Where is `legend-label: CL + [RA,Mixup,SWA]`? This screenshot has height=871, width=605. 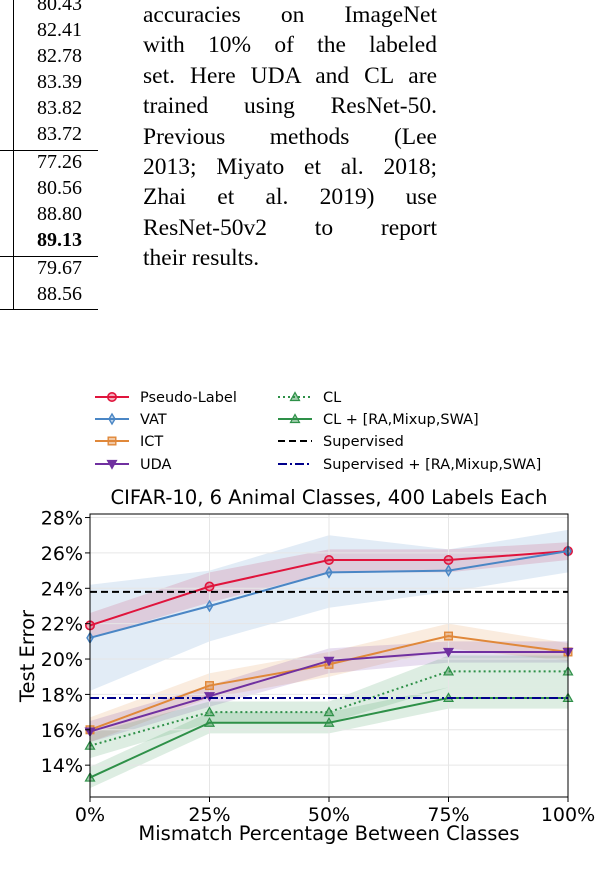
legend-label: CL + [RA,Mixup,SWA] is located at coordinates (401, 420).